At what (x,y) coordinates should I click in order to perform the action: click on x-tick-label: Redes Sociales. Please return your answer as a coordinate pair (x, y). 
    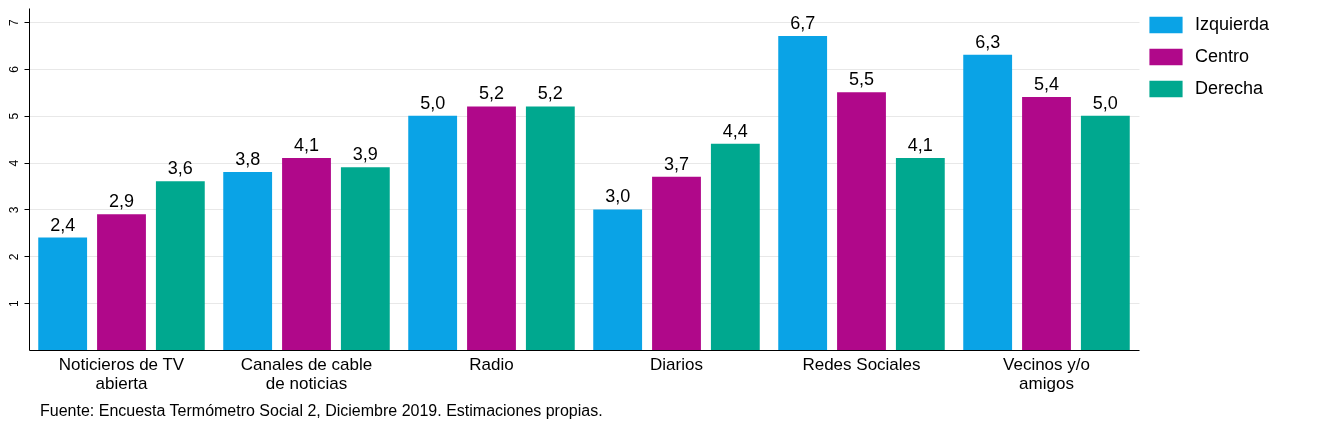
    Looking at the image, I should click on (861, 364).